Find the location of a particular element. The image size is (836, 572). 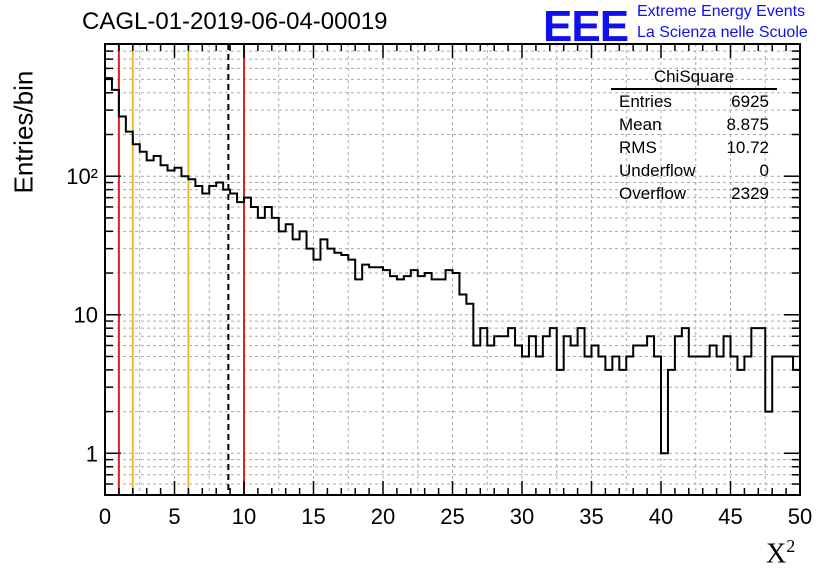

x-tick-label: 50 is located at coordinates (800, 516).